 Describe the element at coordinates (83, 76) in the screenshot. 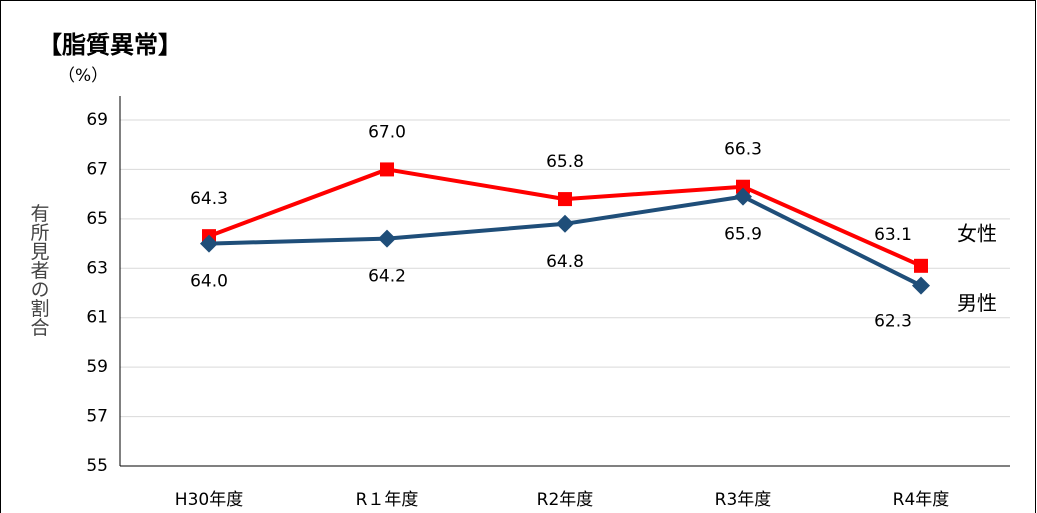

I see `y-unit: （%）` at that location.